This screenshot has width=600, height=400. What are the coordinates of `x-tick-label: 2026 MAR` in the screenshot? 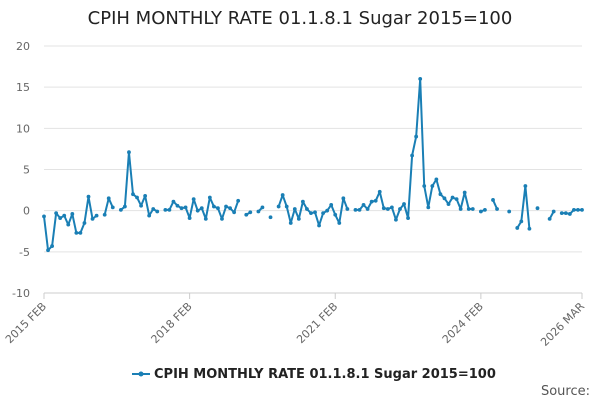 It's located at (562, 324).